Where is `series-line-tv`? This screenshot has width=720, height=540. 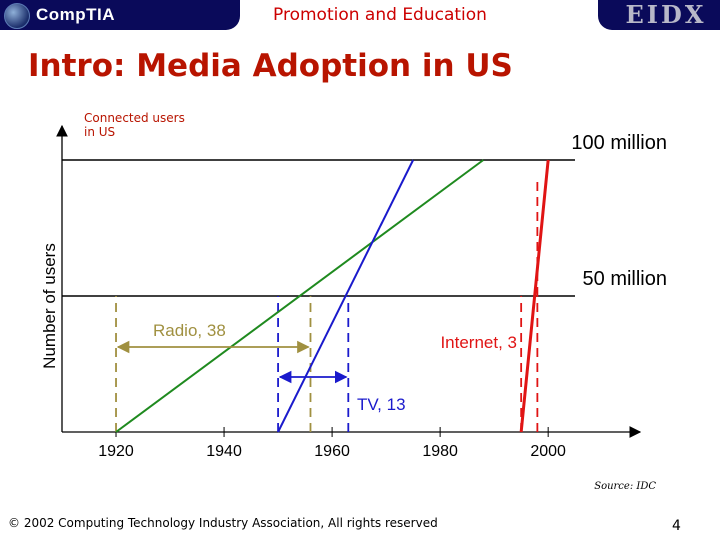
series-line-tv is located at coordinates (346, 296).